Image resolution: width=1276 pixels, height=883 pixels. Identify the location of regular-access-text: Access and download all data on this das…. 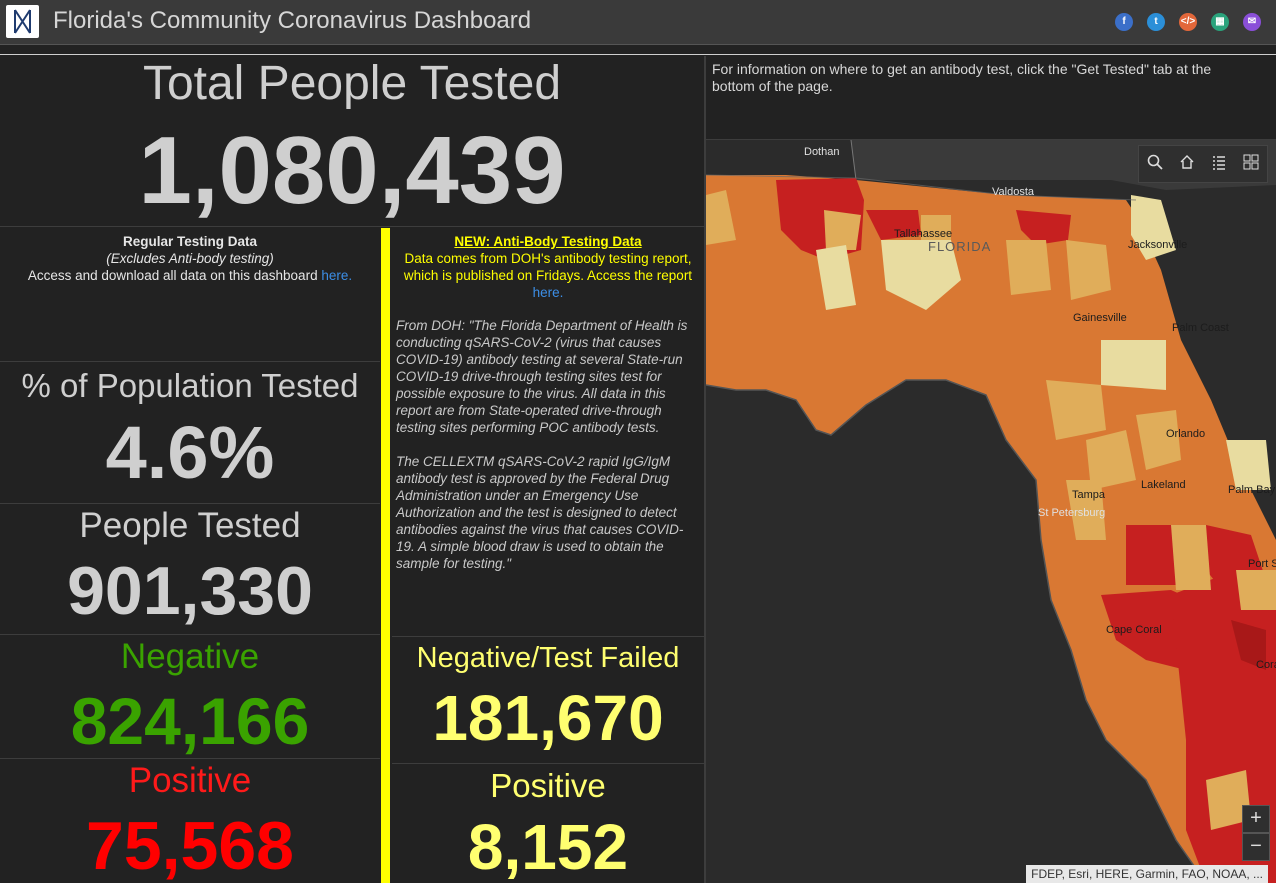
(172, 275).